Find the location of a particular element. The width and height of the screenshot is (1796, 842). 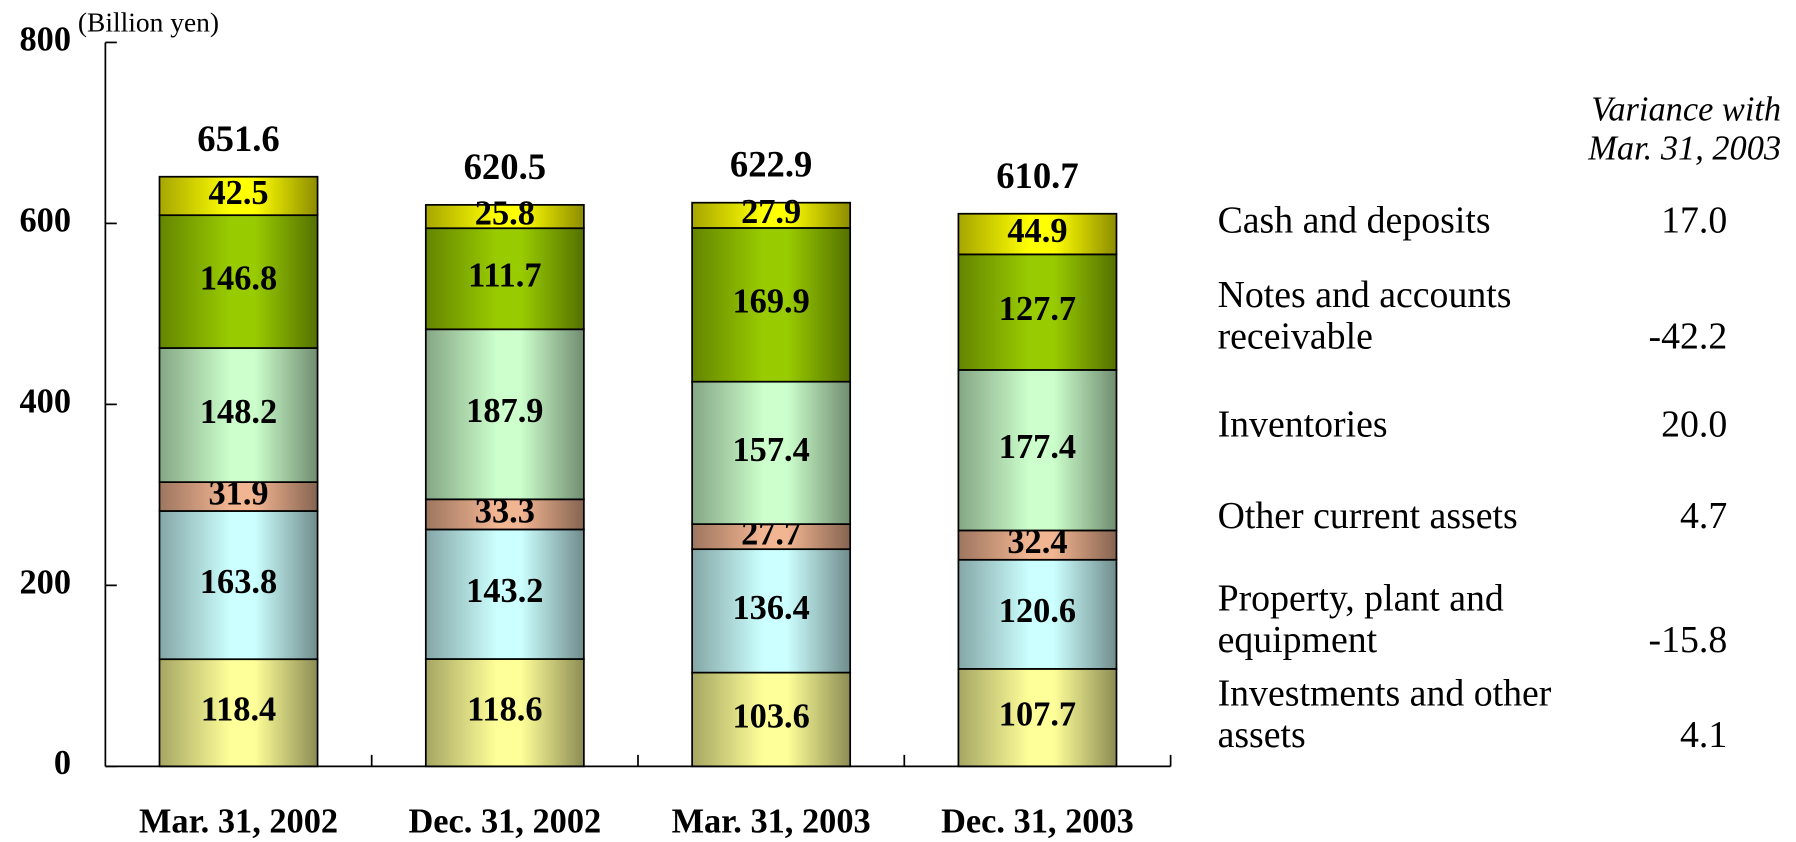

y-tick-label: 0 is located at coordinates (62, 763).